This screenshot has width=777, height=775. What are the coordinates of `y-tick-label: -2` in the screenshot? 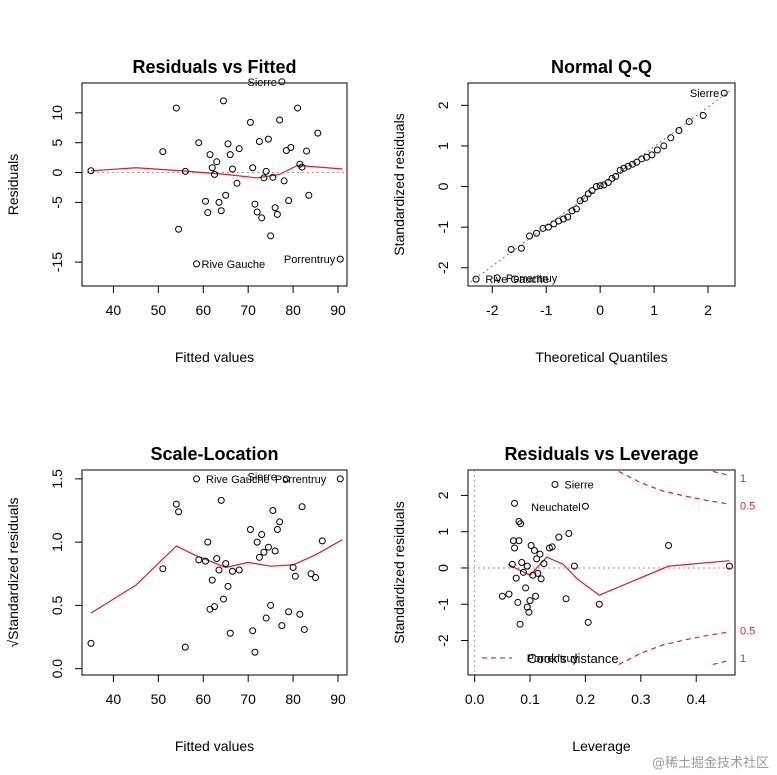 It's located at (443, 267).